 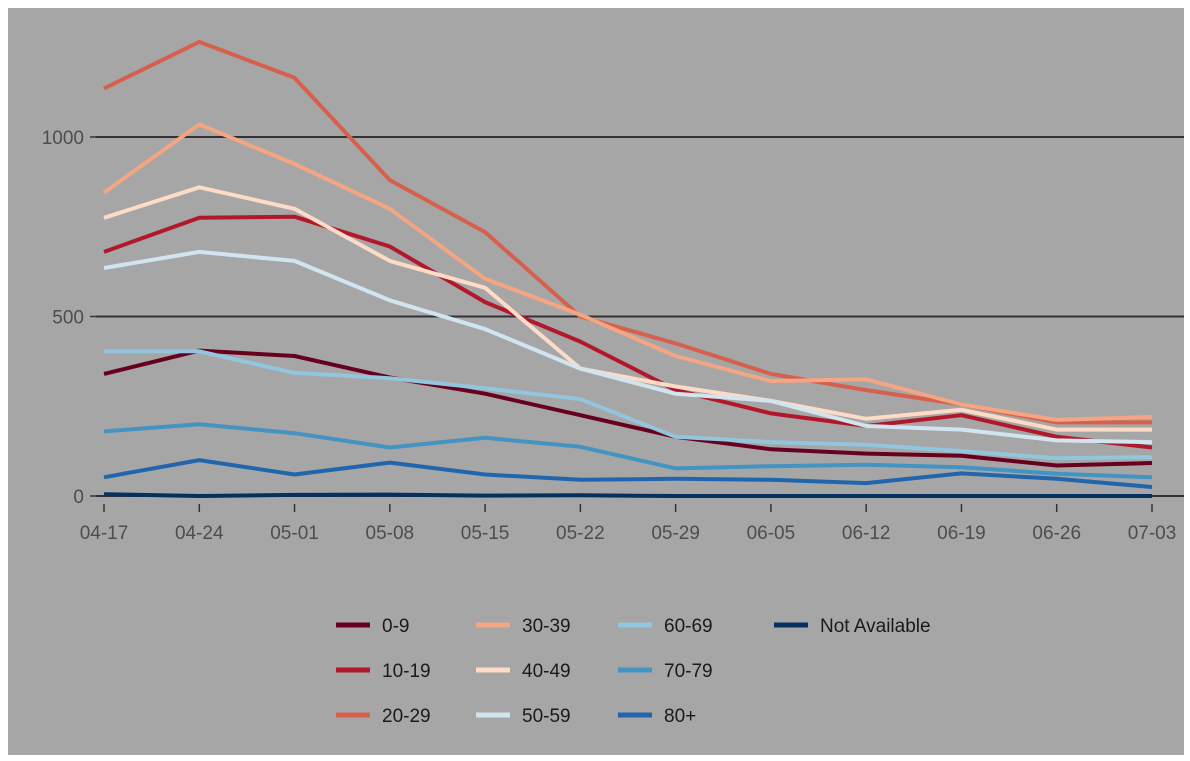 I want to click on x-tick-label-05-29: 05-29, so click(x=675, y=533).